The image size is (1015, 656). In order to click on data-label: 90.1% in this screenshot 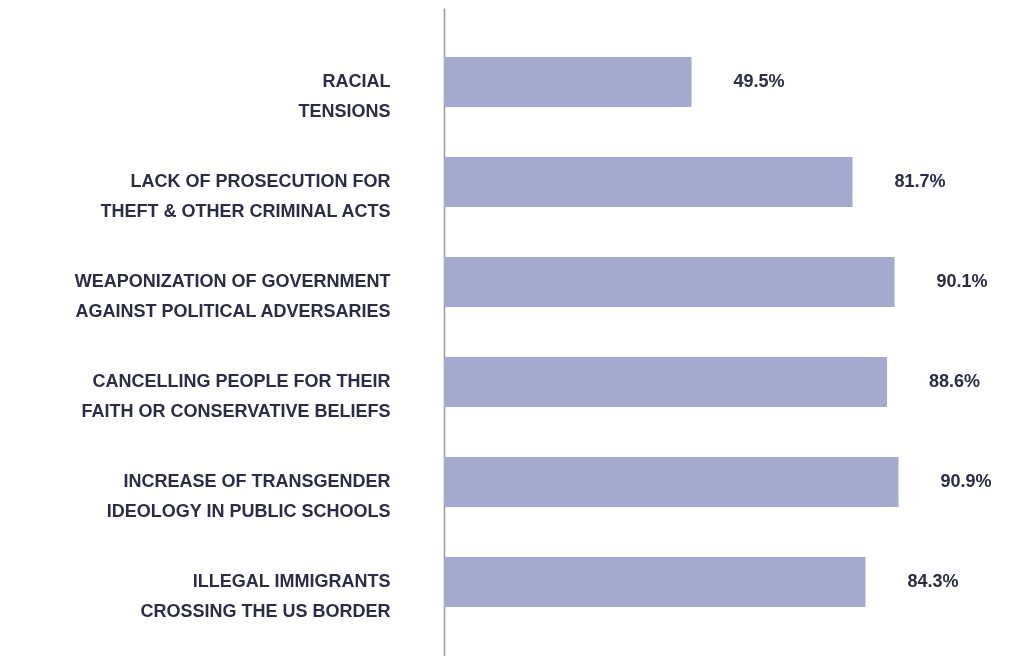, I will do `click(962, 281)`.